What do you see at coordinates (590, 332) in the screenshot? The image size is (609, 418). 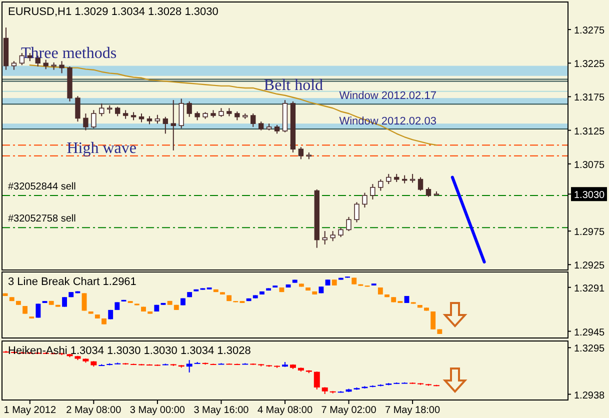 I see `y-tick-label: 1.2945` at bounding box center [590, 332].